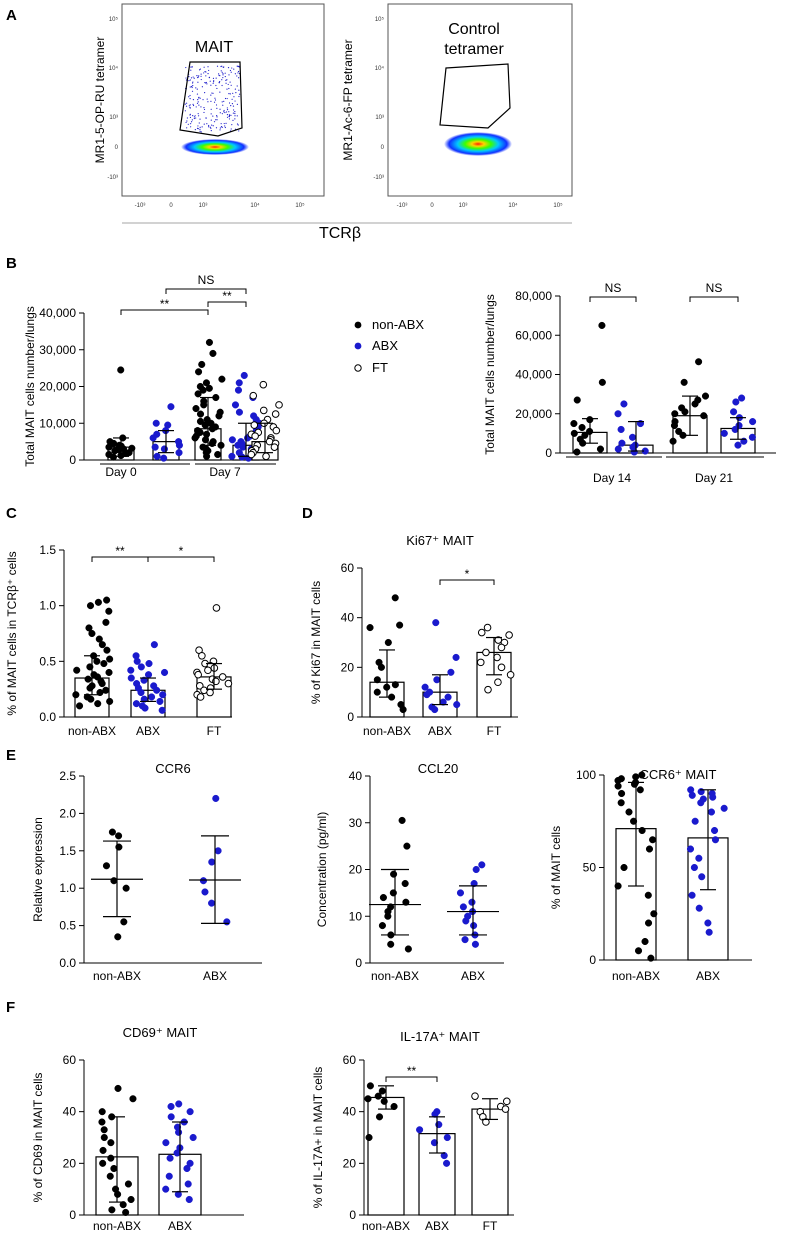  What do you see at coordinates (348, 667) in the screenshot?
I see `d-ytick-label-1: 20` at bounding box center [348, 667].